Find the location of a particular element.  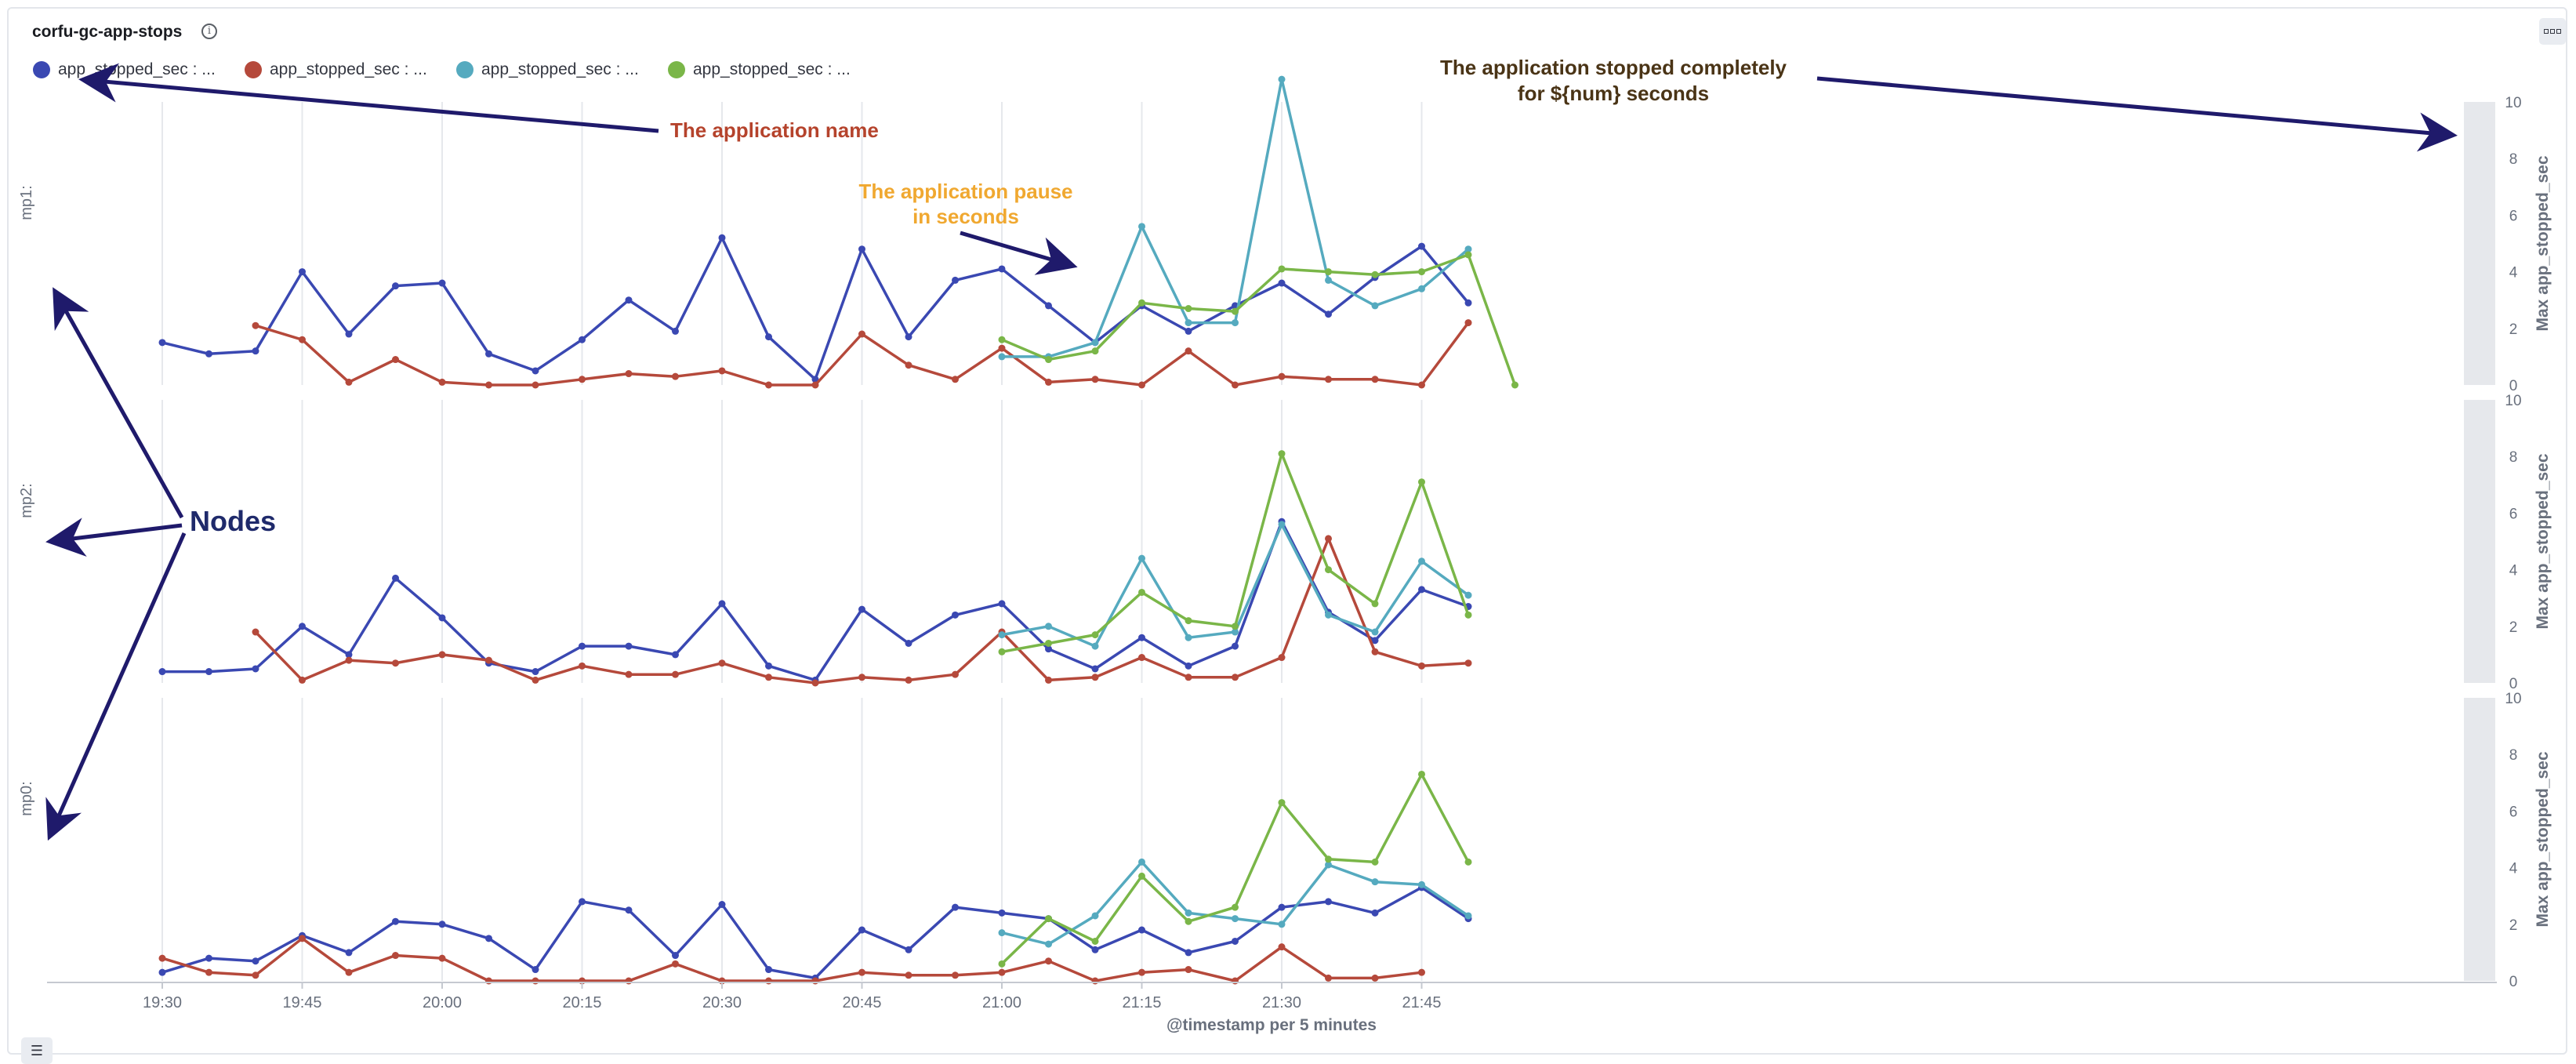

x-tick-label: 21:15 is located at coordinates (1141, 1002).